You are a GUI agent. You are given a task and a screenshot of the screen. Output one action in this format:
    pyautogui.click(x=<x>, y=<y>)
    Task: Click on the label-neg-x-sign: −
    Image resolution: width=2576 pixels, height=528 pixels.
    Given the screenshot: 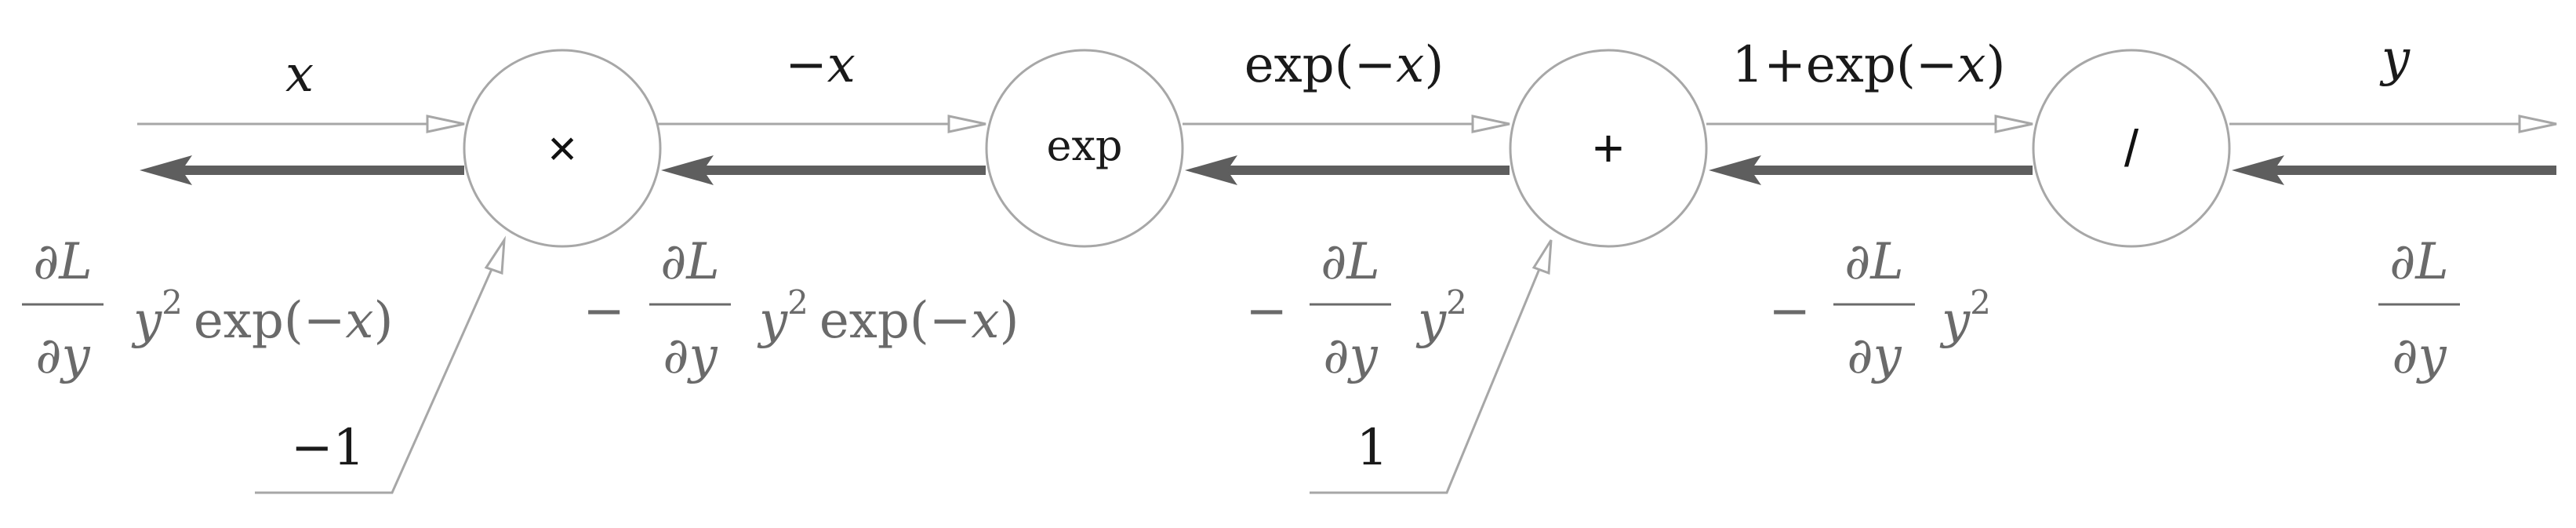 What is the action you would take?
    pyautogui.click(x=806, y=65)
    